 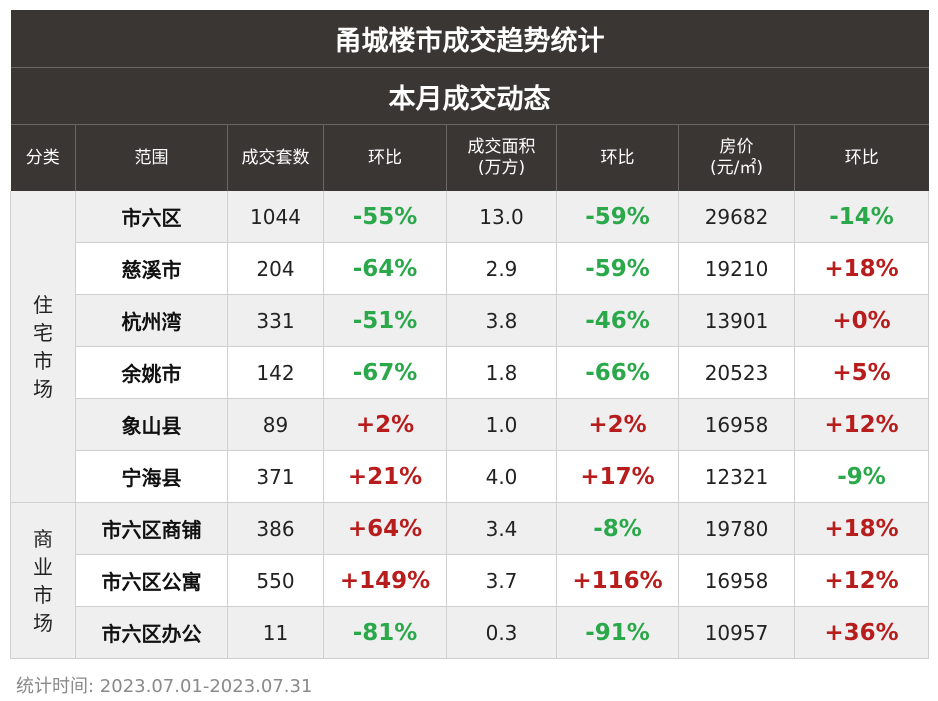 I want to click on cell-units: 89, so click(x=275, y=424).